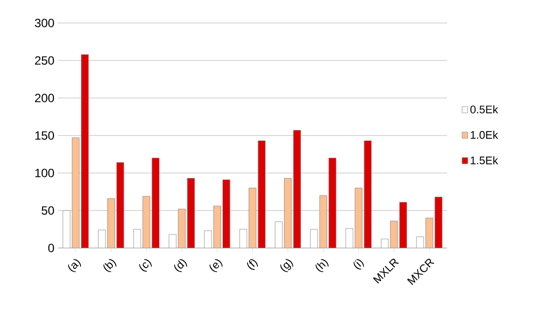  Describe the element at coordinates (109, 265) in the screenshot. I see `x-tick-label: (b)` at that location.